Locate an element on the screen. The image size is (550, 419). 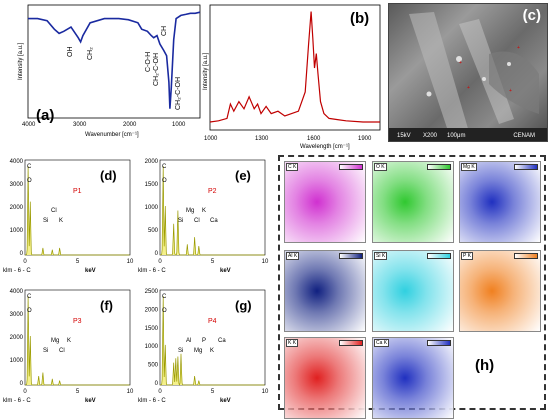
element-map-label: K K is located at coordinates (292, 343).